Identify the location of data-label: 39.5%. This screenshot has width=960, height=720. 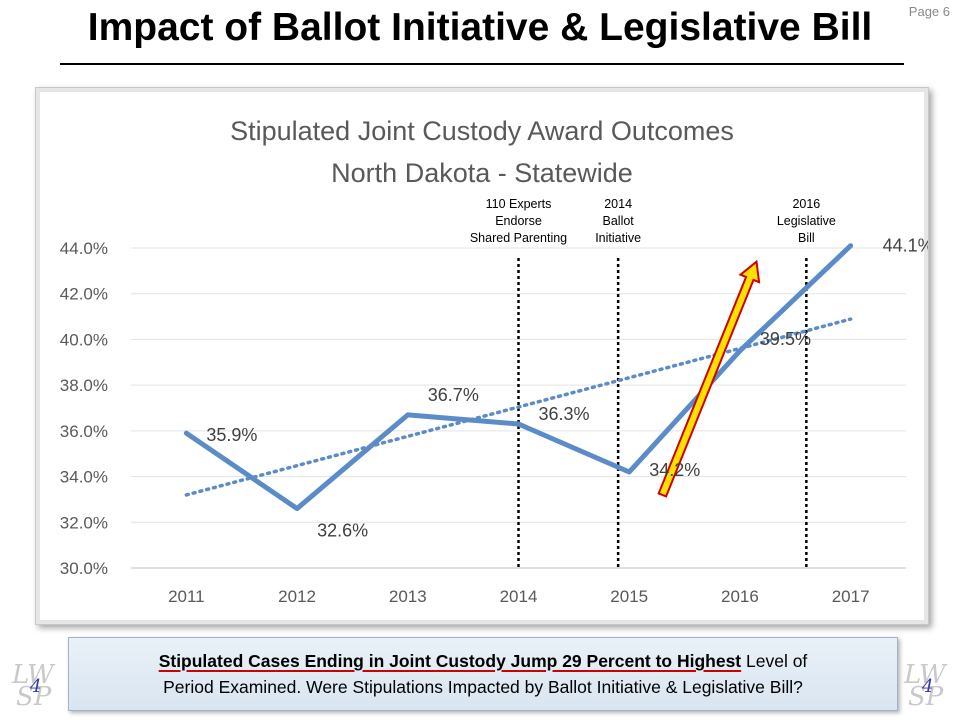
(785, 339).